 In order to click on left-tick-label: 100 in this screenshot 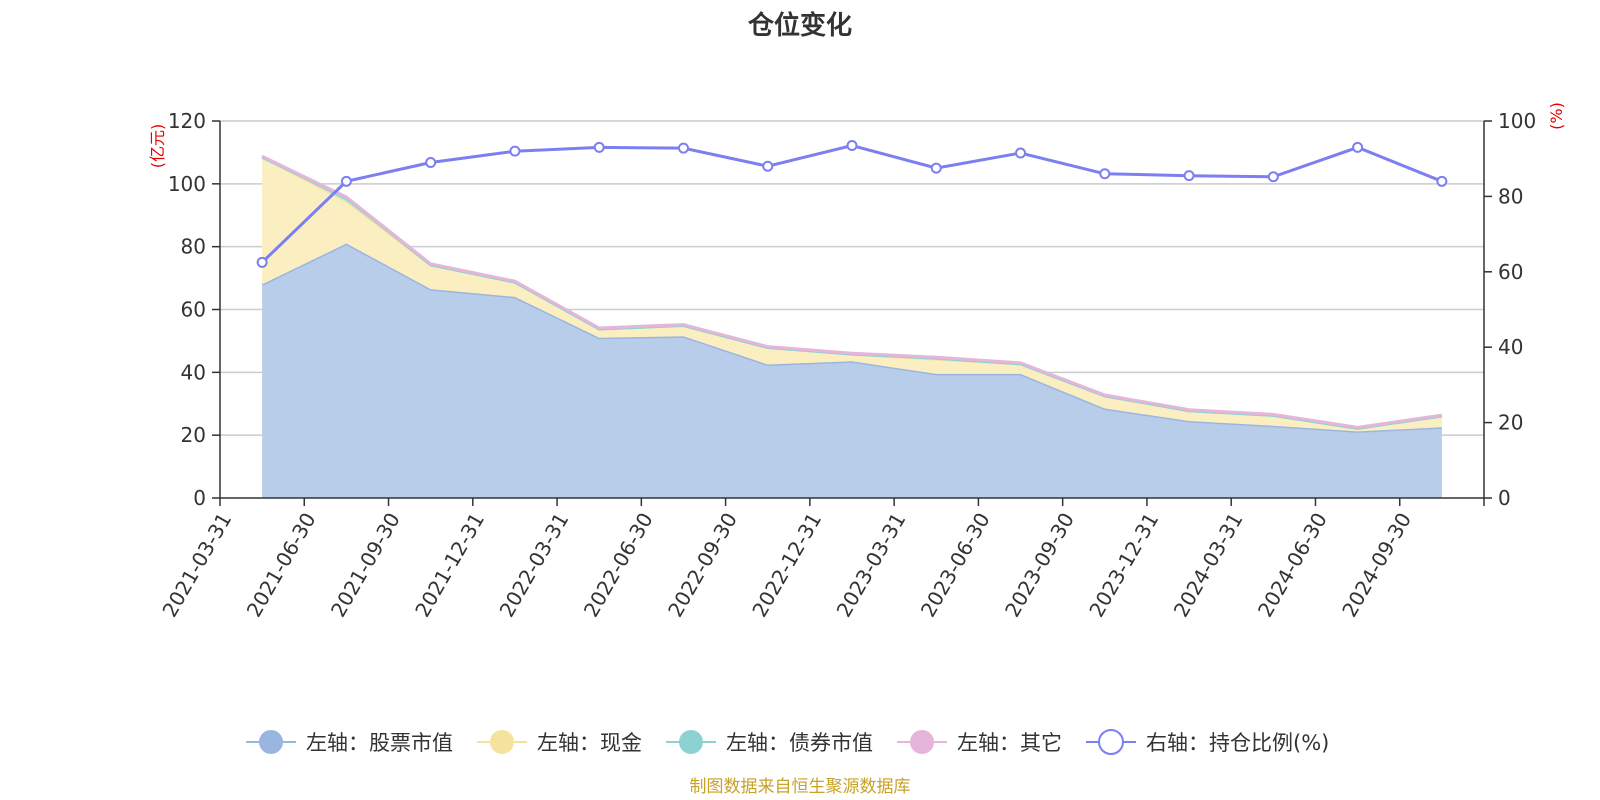, I will do `click(187, 184)`.